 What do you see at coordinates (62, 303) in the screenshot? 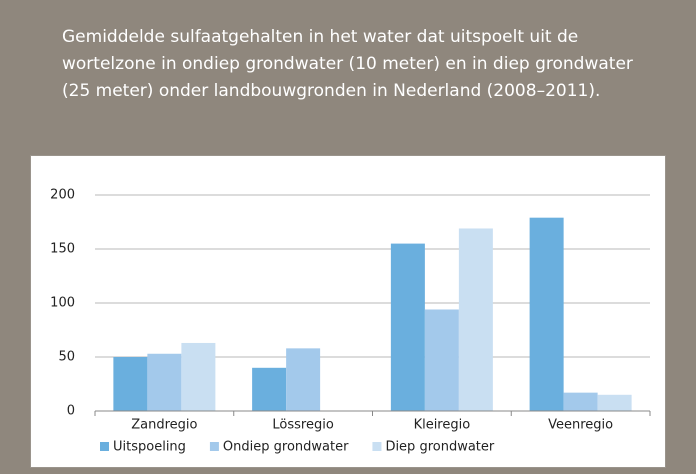
I see `y-tick-label: 100` at bounding box center [62, 303].